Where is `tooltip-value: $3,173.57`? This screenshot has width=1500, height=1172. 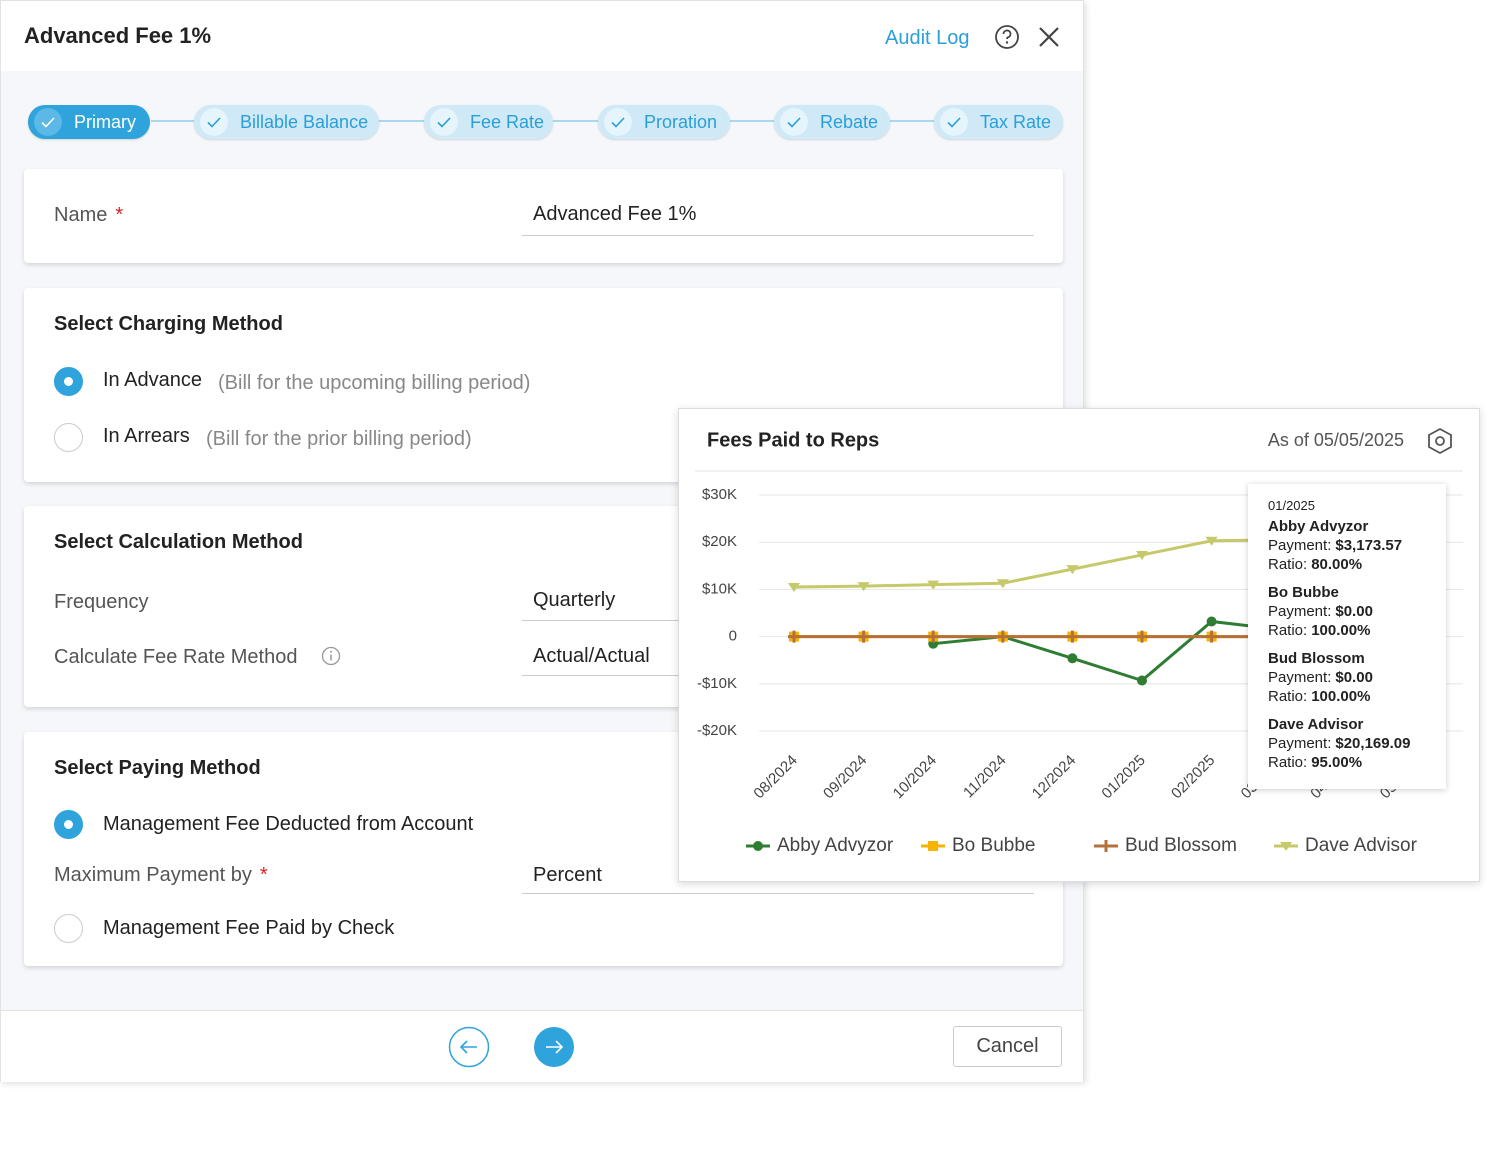 tooltip-value: $3,173.57 is located at coordinates (1369, 545).